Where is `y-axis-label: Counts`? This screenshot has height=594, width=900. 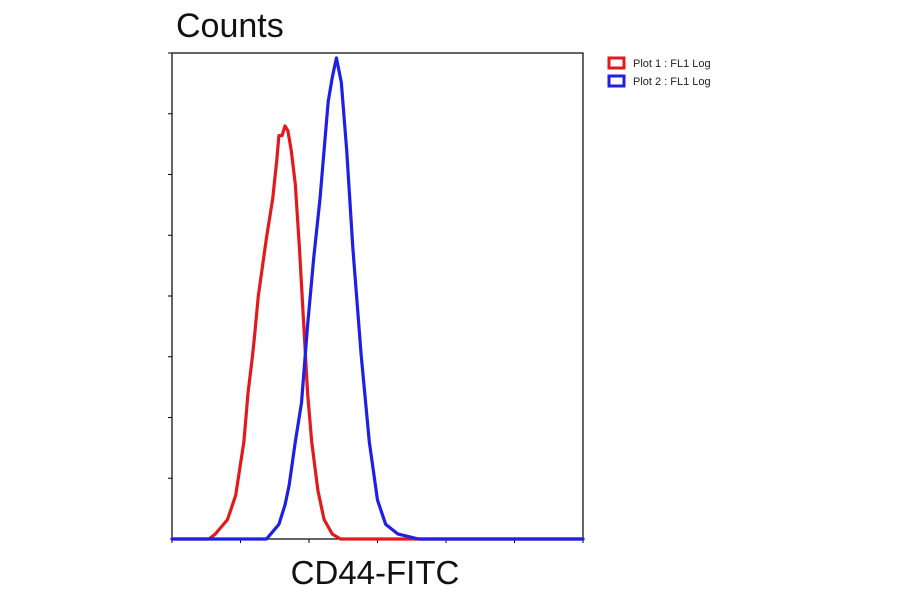
y-axis-label: Counts is located at coordinates (230, 26).